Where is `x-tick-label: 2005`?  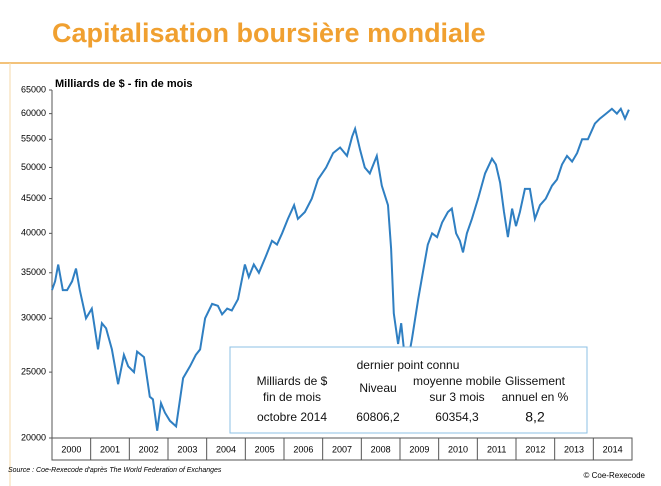
x-tick-label: 2005 is located at coordinates (265, 449).